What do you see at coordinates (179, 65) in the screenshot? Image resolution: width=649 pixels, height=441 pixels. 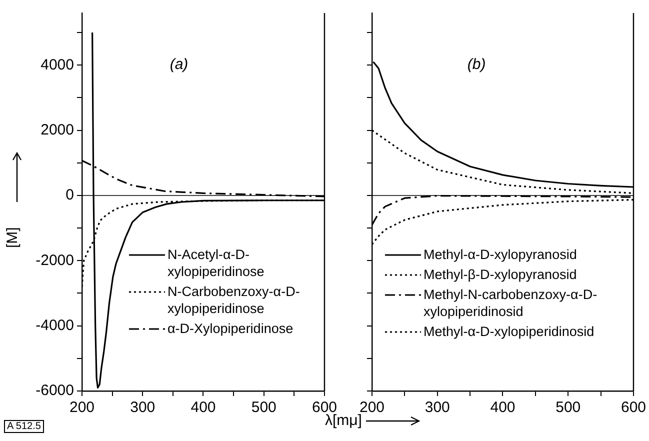 I see `text: (a)` at bounding box center [179, 65].